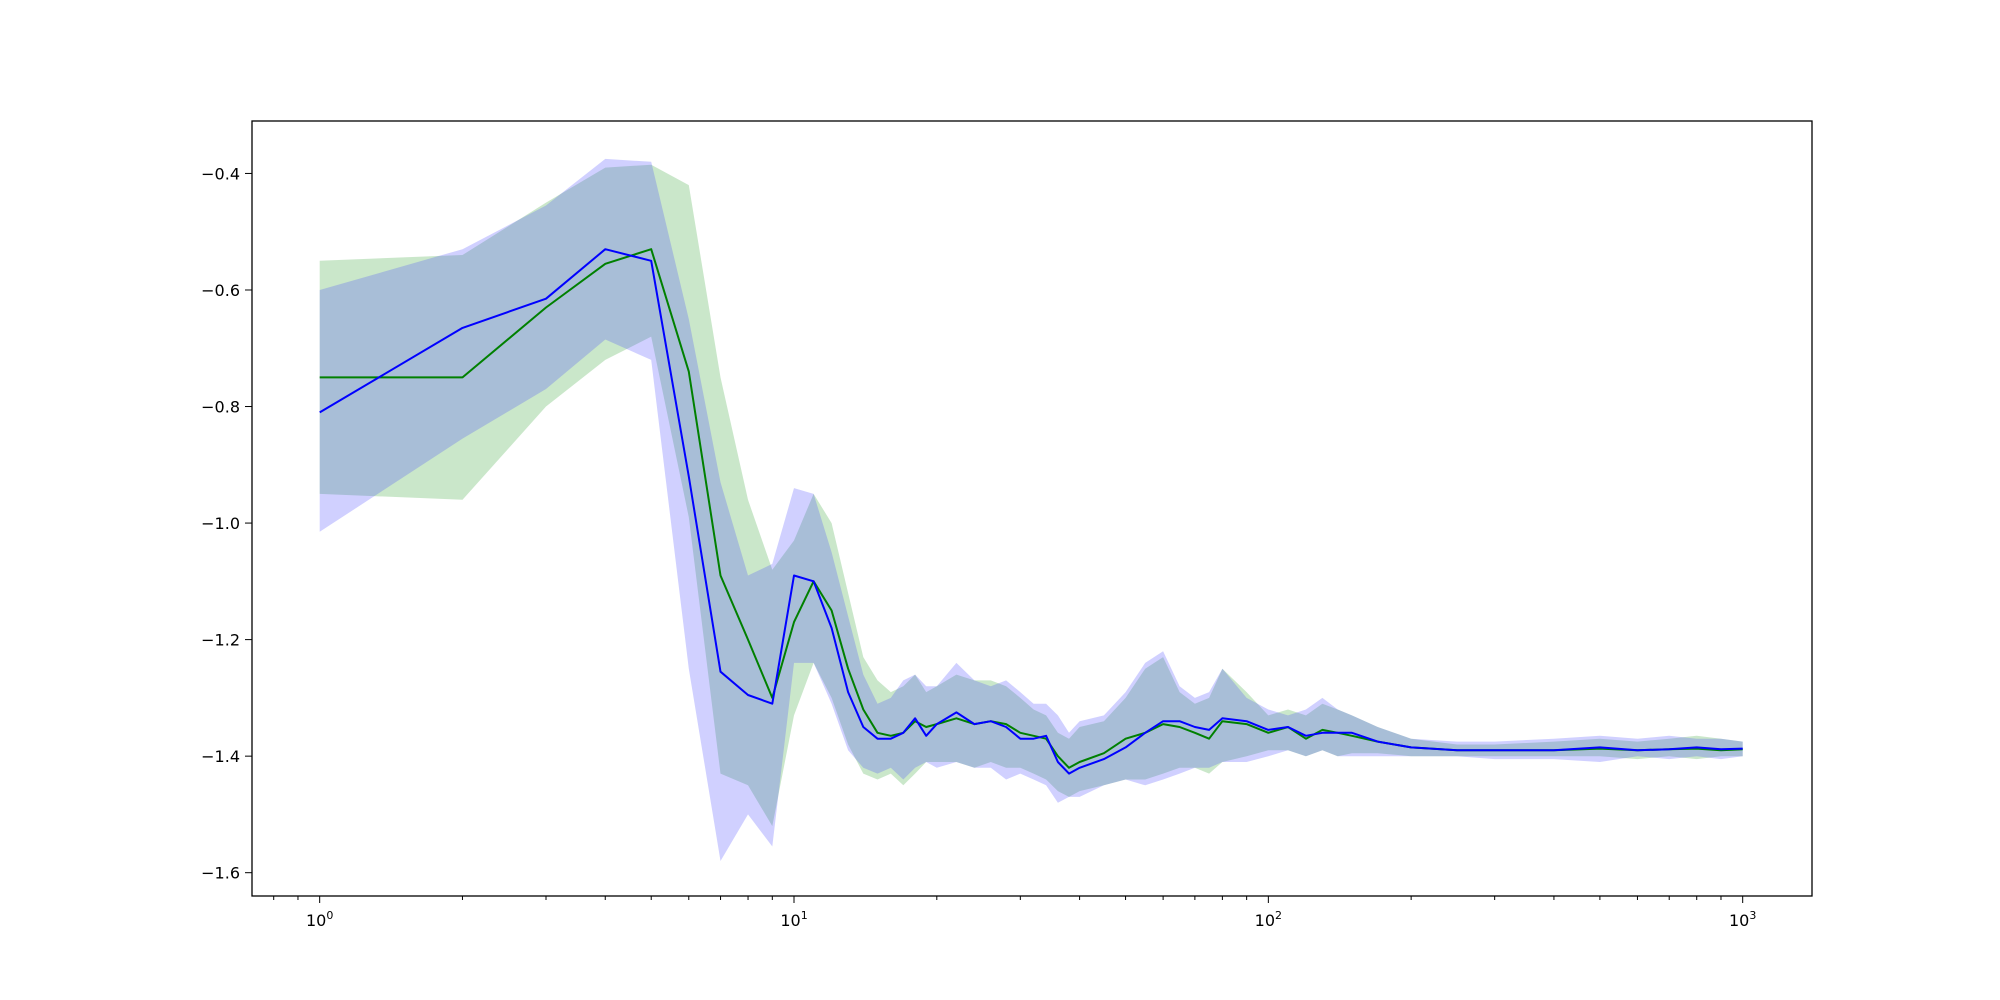 The image size is (2000, 1000). What do you see at coordinates (1742, 919) in the screenshot?
I see `x-tick-label: 10³` at bounding box center [1742, 919].